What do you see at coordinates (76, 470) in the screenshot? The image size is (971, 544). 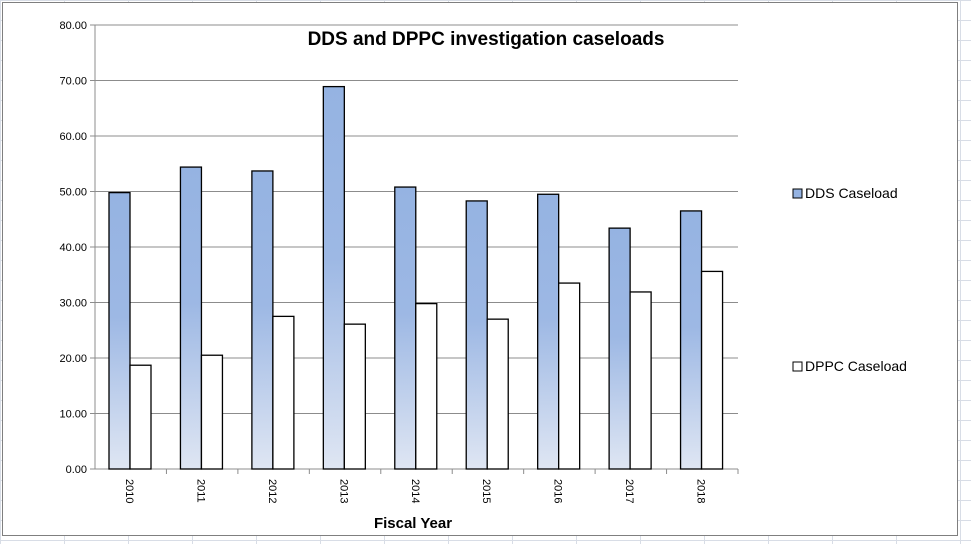 I see `y-tick-label: 0.00` at bounding box center [76, 470].